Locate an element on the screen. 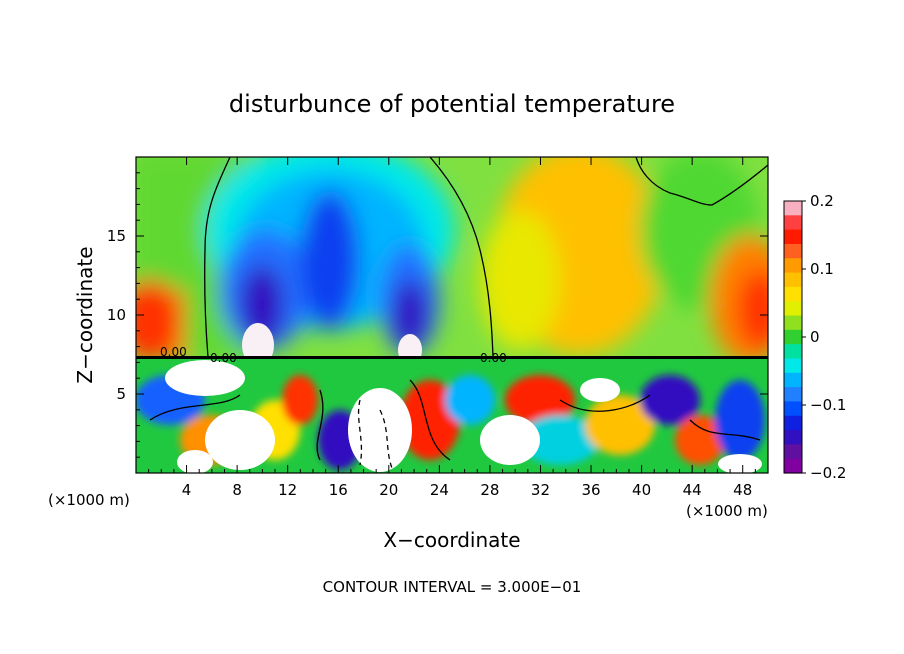 The height and width of the screenshot is (654, 904). x-tick-label: 44 is located at coordinates (692, 490).